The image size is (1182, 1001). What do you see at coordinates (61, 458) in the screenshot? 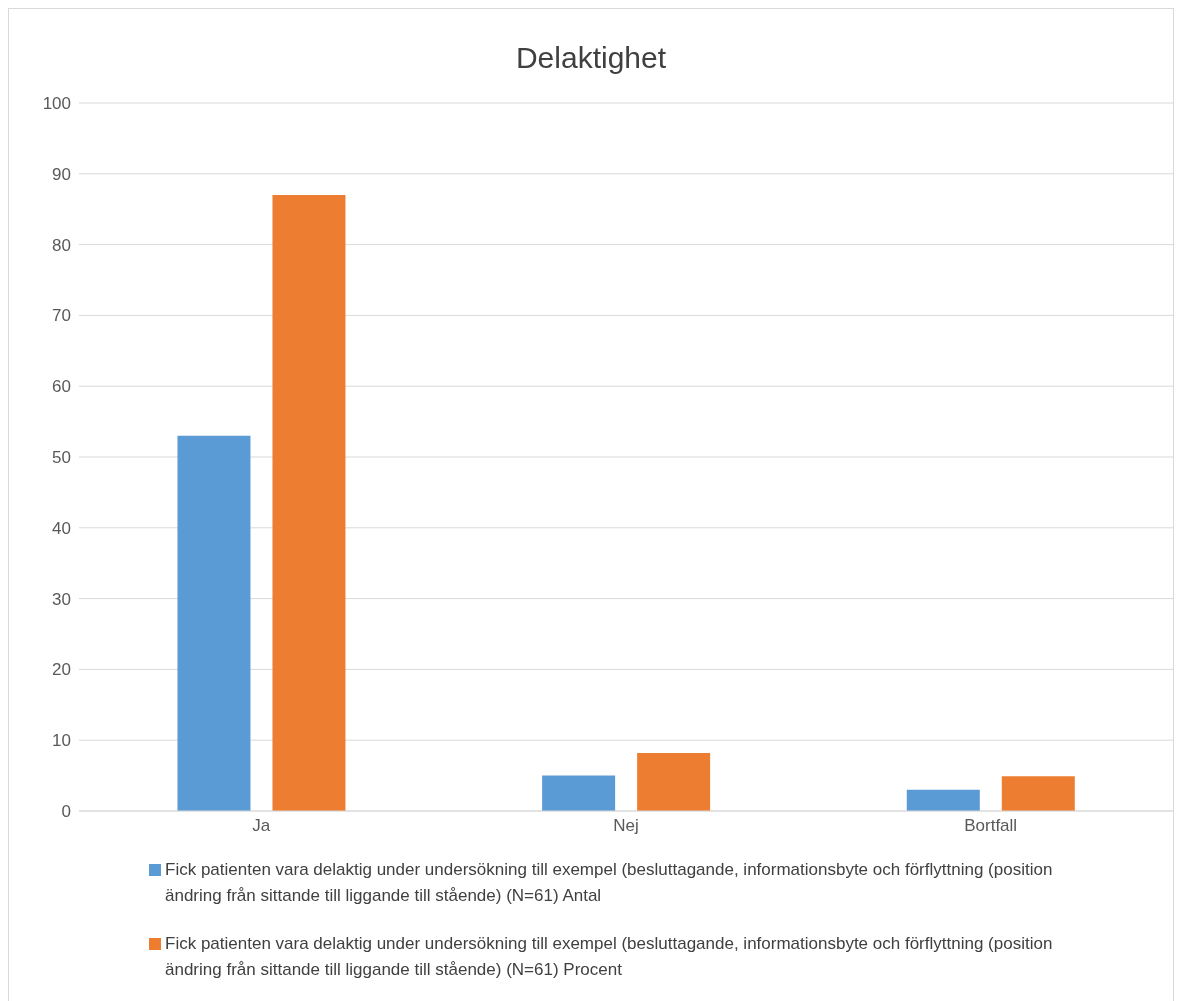
I see `y-tick-label: 50` at bounding box center [61, 458].